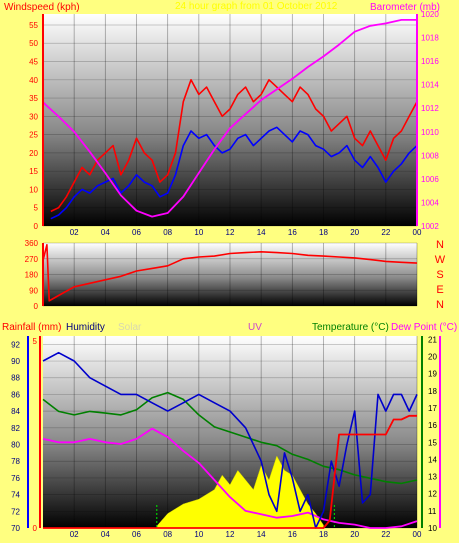 The height and width of the screenshot is (543, 459). What do you see at coordinates (15, 361) in the screenshot?
I see `humidity-y-tick: 90` at bounding box center [15, 361].